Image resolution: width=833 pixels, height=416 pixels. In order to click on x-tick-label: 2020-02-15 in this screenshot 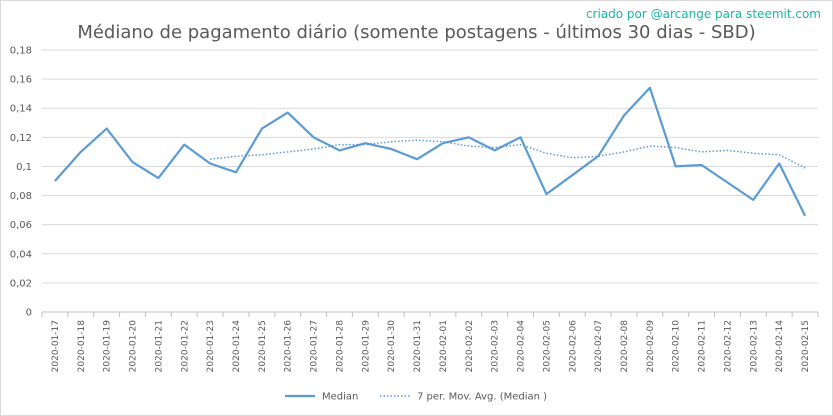, I will do `click(806, 346)`.